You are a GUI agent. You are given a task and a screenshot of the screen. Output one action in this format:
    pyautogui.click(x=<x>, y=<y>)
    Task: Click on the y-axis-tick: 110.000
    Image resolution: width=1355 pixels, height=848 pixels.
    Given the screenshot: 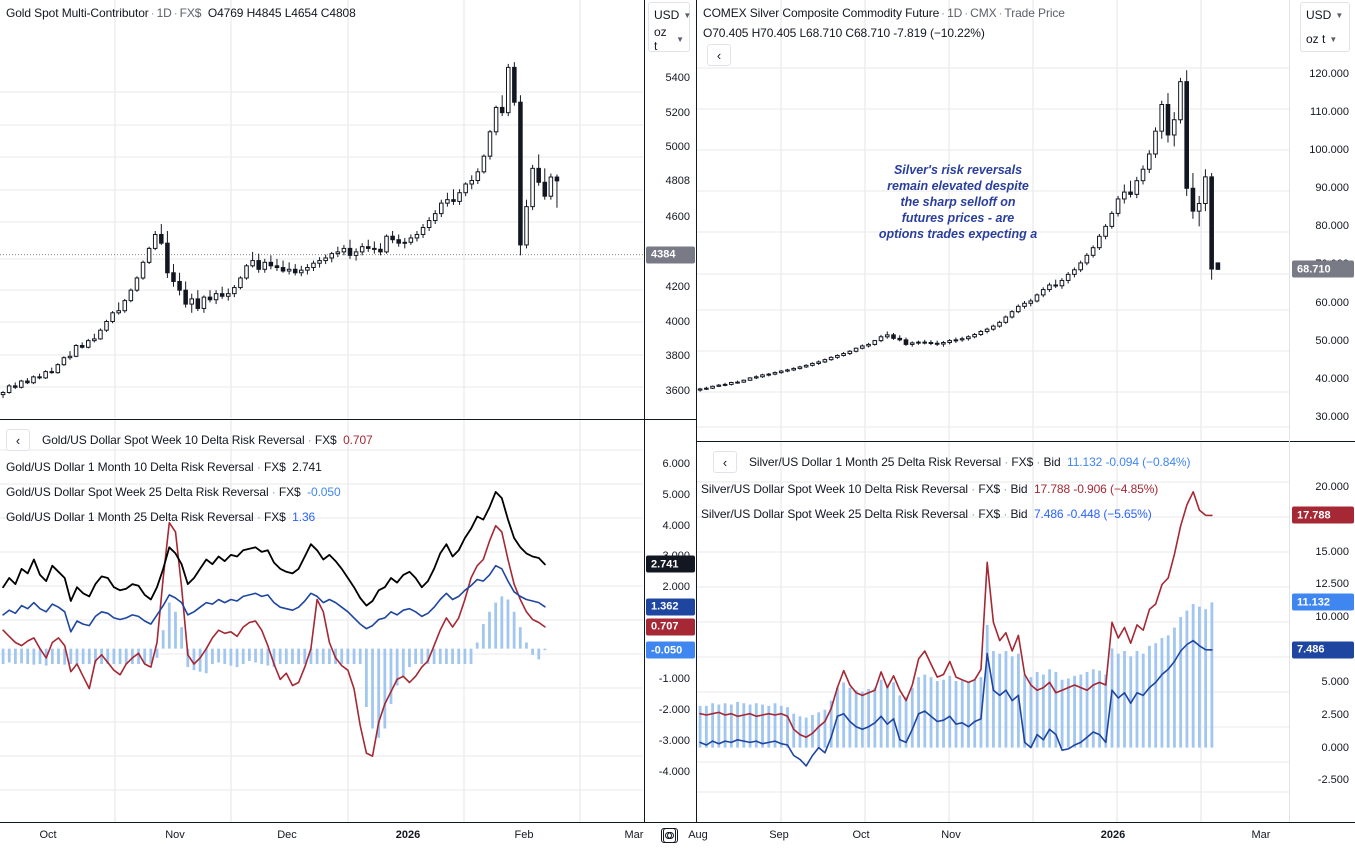 What is the action you would take?
    pyautogui.click(x=1329, y=112)
    